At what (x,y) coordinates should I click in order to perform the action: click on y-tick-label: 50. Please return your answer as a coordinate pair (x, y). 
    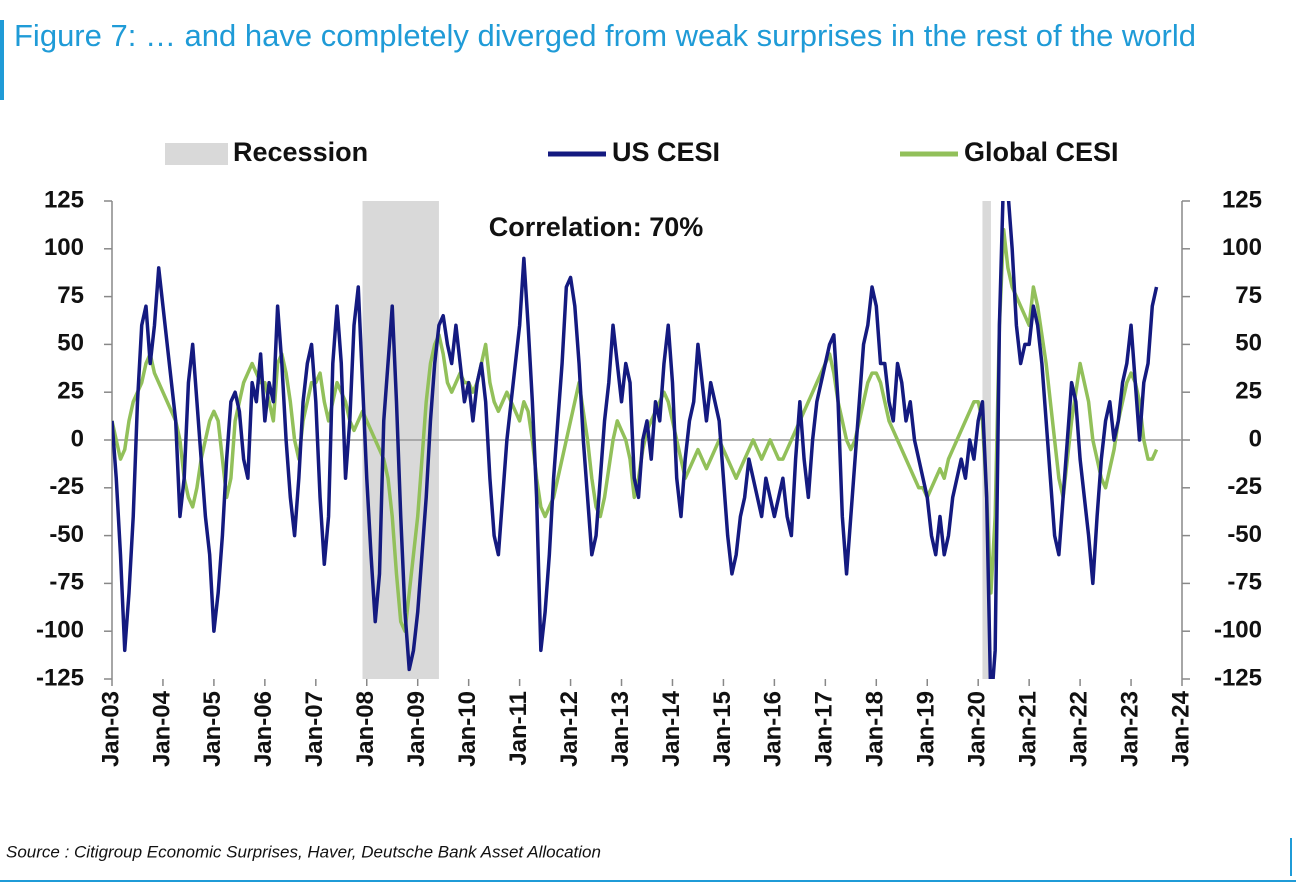
    Looking at the image, I should click on (70, 343).